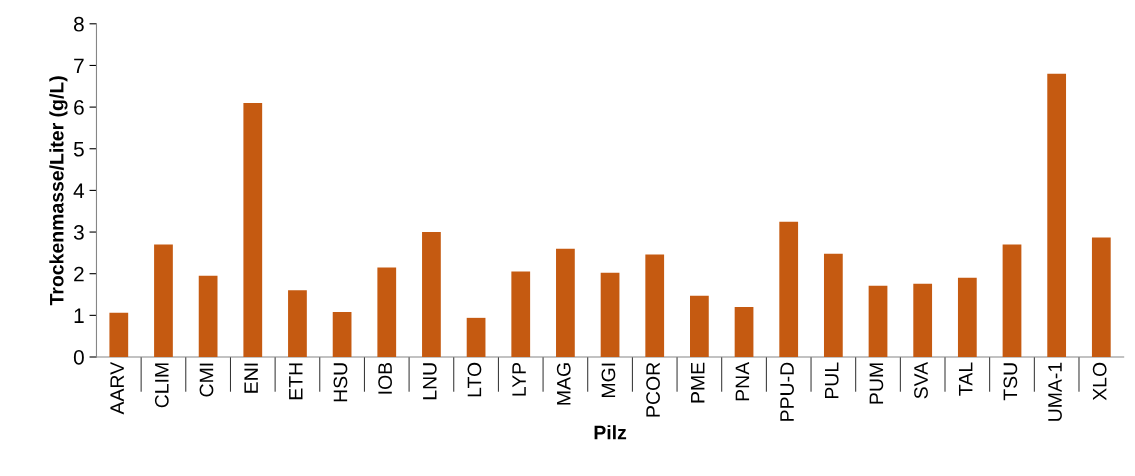 This screenshot has height=476, width=1135. What do you see at coordinates (78, 232) in the screenshot?
I see `y-tick-label: 3` at bounding box center [78, 232].